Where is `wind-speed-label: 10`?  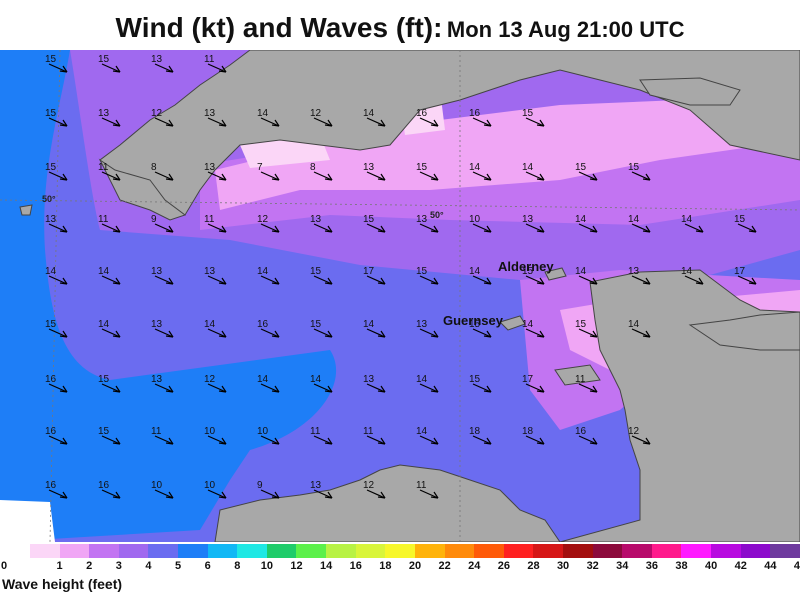
wind-speed-label: 10 is located at coordinates (210, 431).